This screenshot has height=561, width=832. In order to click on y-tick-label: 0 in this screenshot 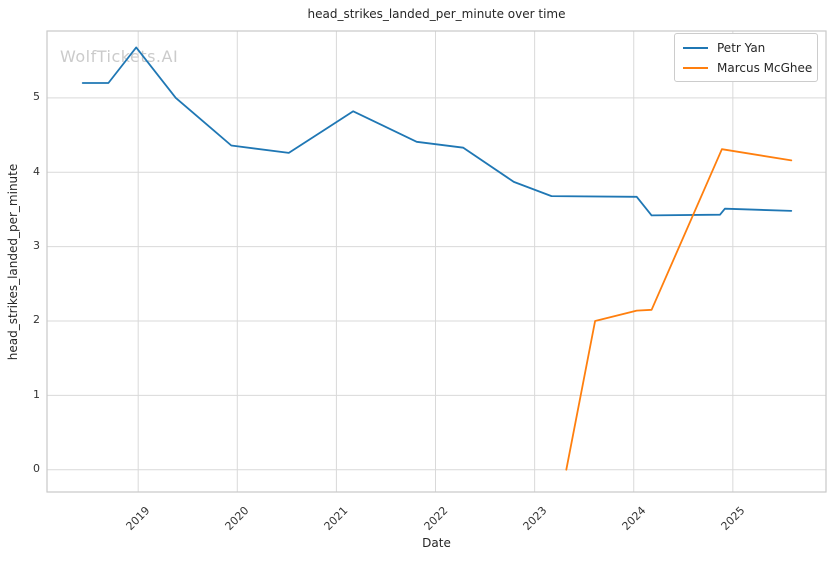, I will do `click(36, 469)`.